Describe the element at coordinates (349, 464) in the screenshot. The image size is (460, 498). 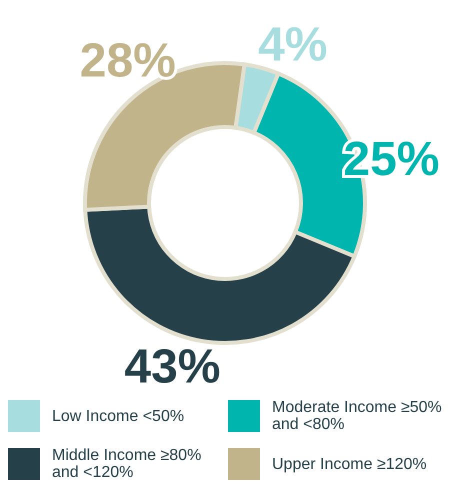
I see `legend-label: Upper Income ≥120%` at that location.